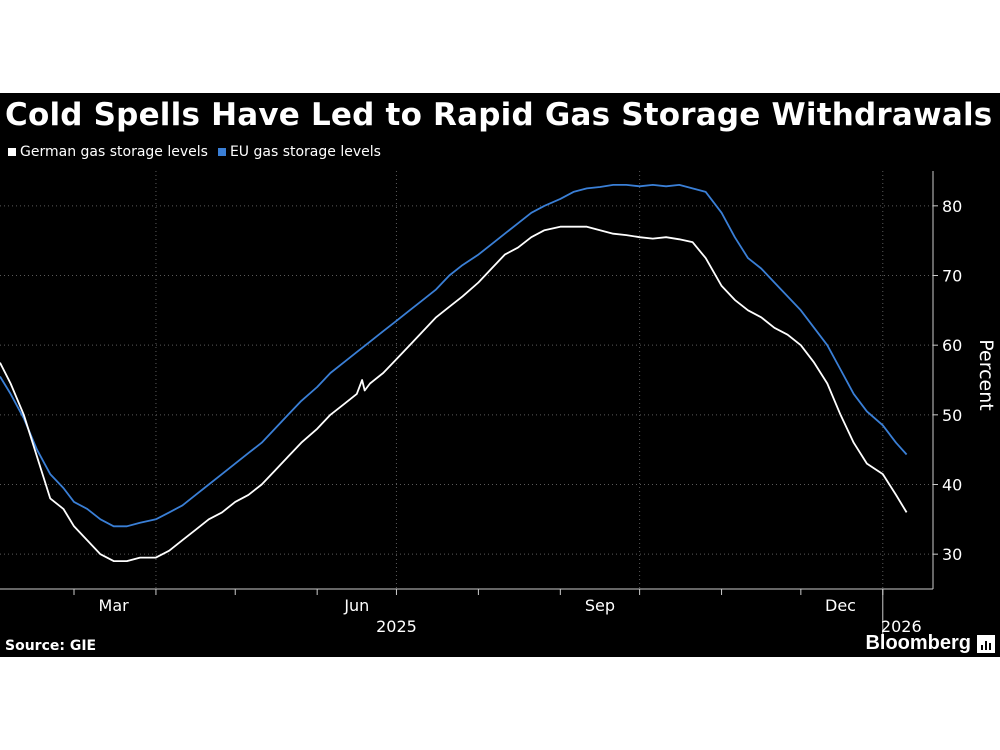 The width and height of the screenshot is (1000, 750). Describe the element at coordinates (901, 626) in the screenshot. I see `x-year-label: 2026` at that location.